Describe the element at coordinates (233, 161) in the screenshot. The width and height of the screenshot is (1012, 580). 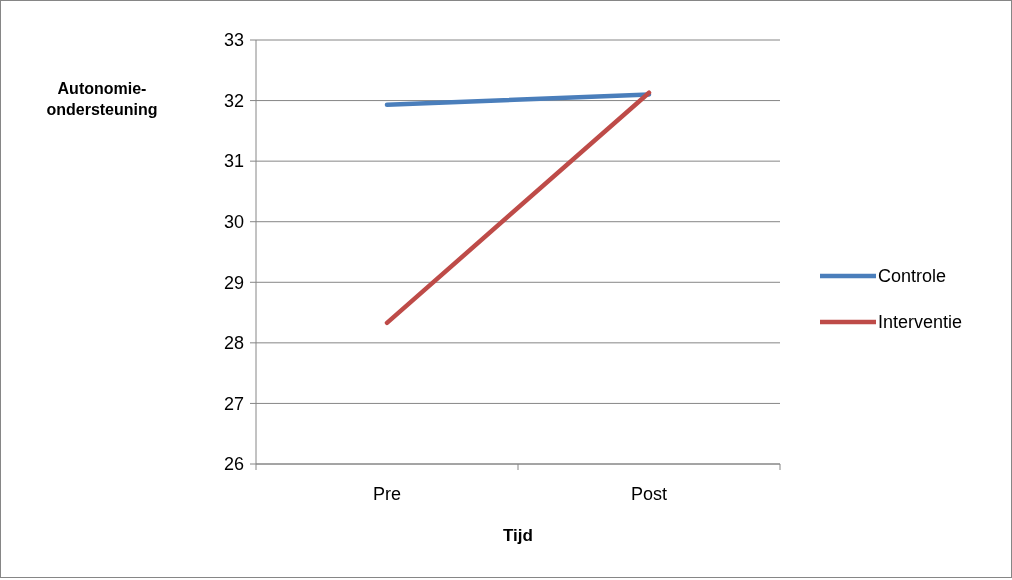
I see `y-tick-label: 31` at that location.